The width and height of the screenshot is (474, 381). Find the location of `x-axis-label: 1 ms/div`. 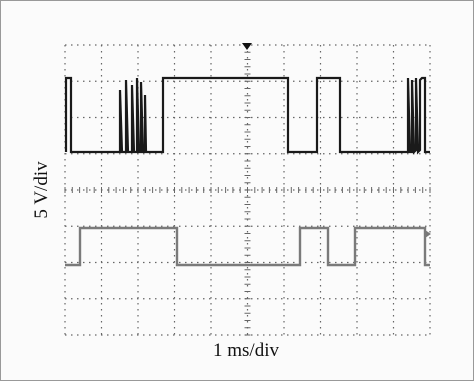

x-axis-label: 1 ms/div is located at coordinates (246, 350).